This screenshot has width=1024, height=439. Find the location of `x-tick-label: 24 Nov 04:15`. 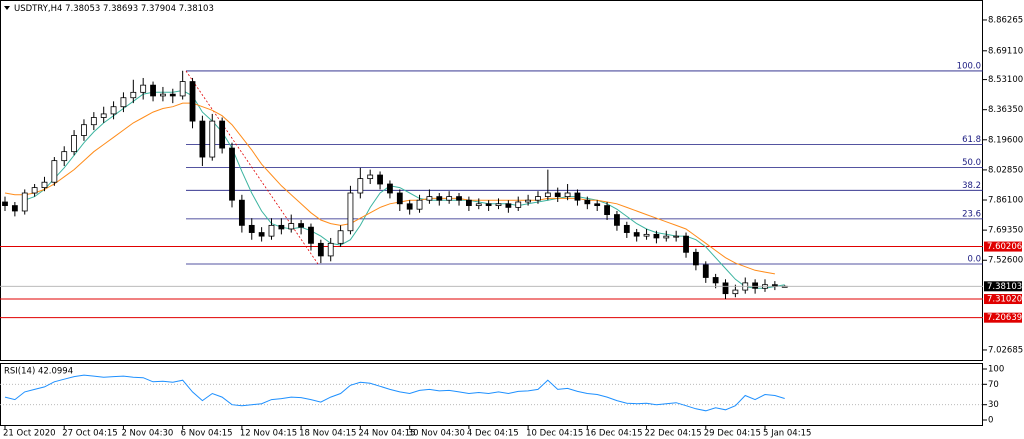

x-tick-label: 24 Nov 04:15 is located at coordinates (386, 434).